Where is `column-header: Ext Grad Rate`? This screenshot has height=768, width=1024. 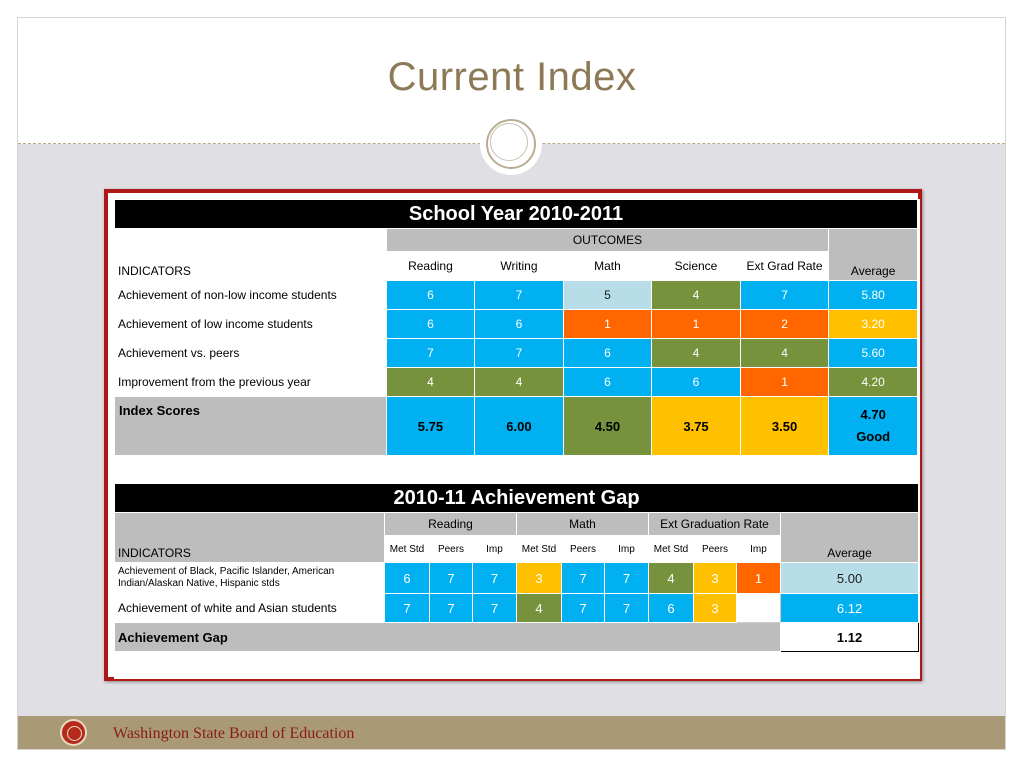
column-header: Ext Grad Rate is located at coordinates (784, 266).